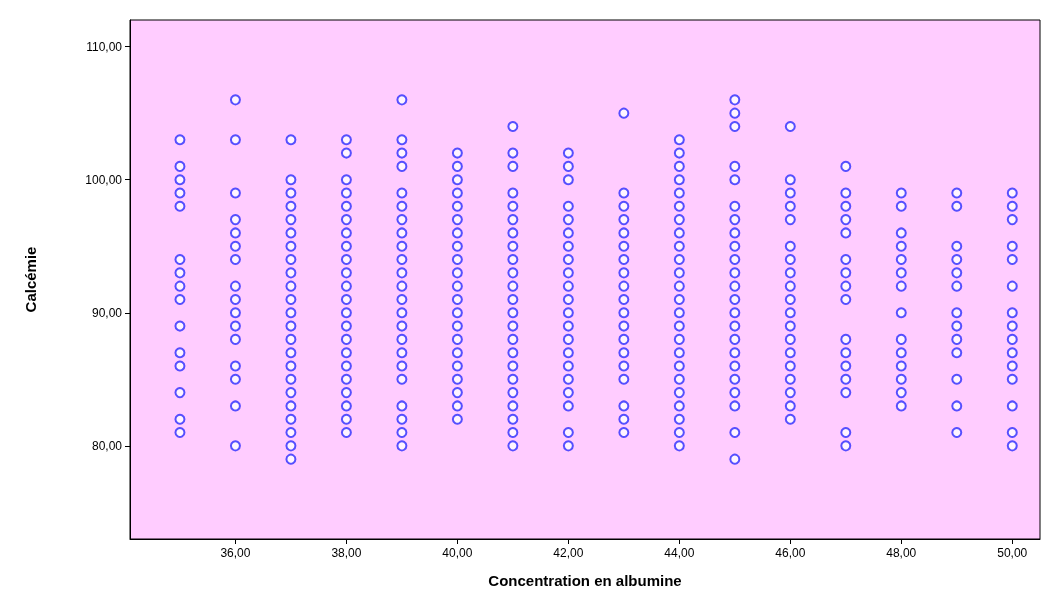  What do you see at coordinates (1012, 553) in the screenshot?
I see `x-tick-label: 50,00` at bounding box center [1012, 553].